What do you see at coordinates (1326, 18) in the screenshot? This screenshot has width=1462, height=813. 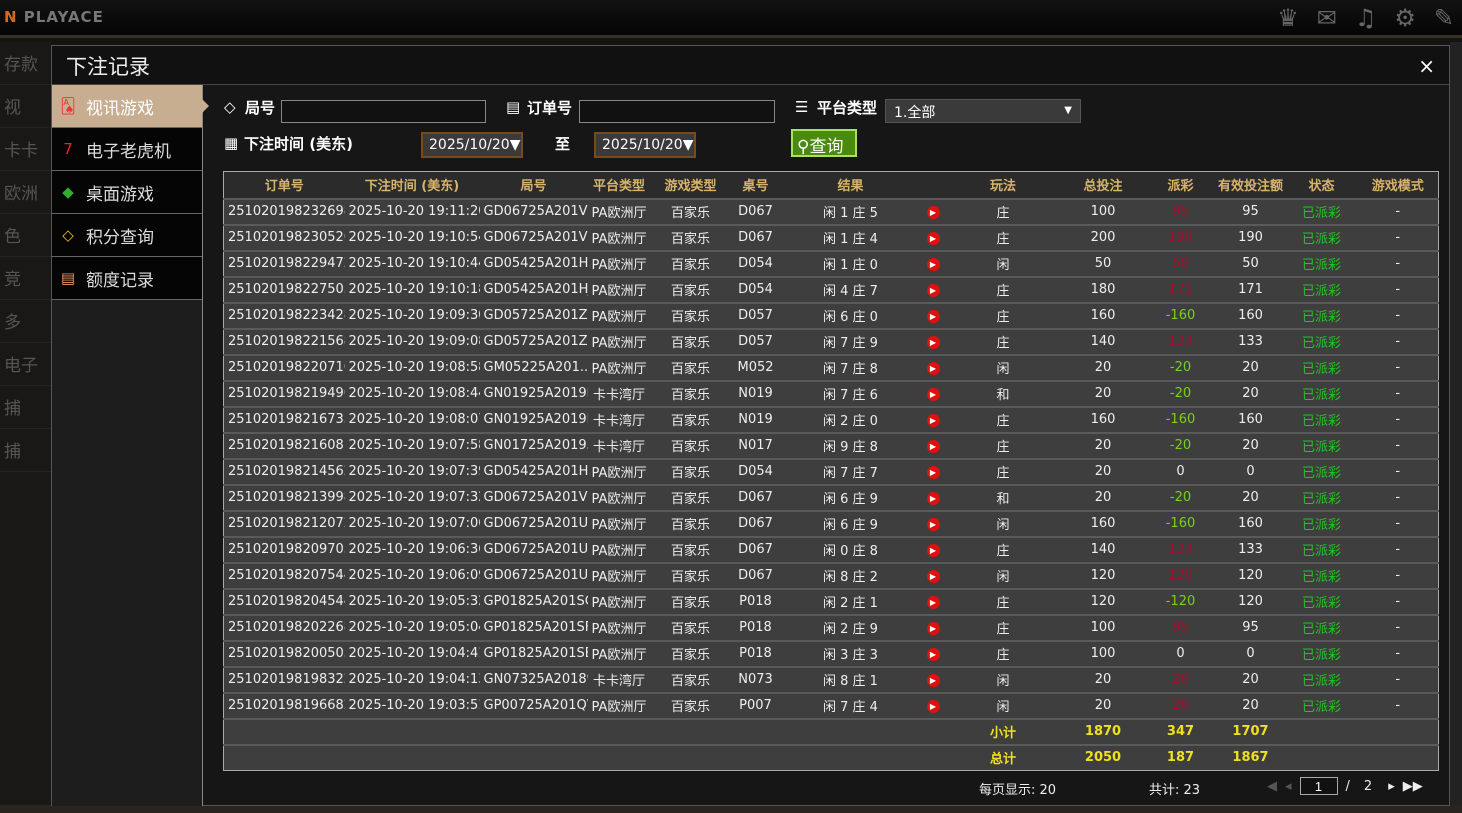 I see `chat-icon: ✉` at bounding box center [1326, 18].